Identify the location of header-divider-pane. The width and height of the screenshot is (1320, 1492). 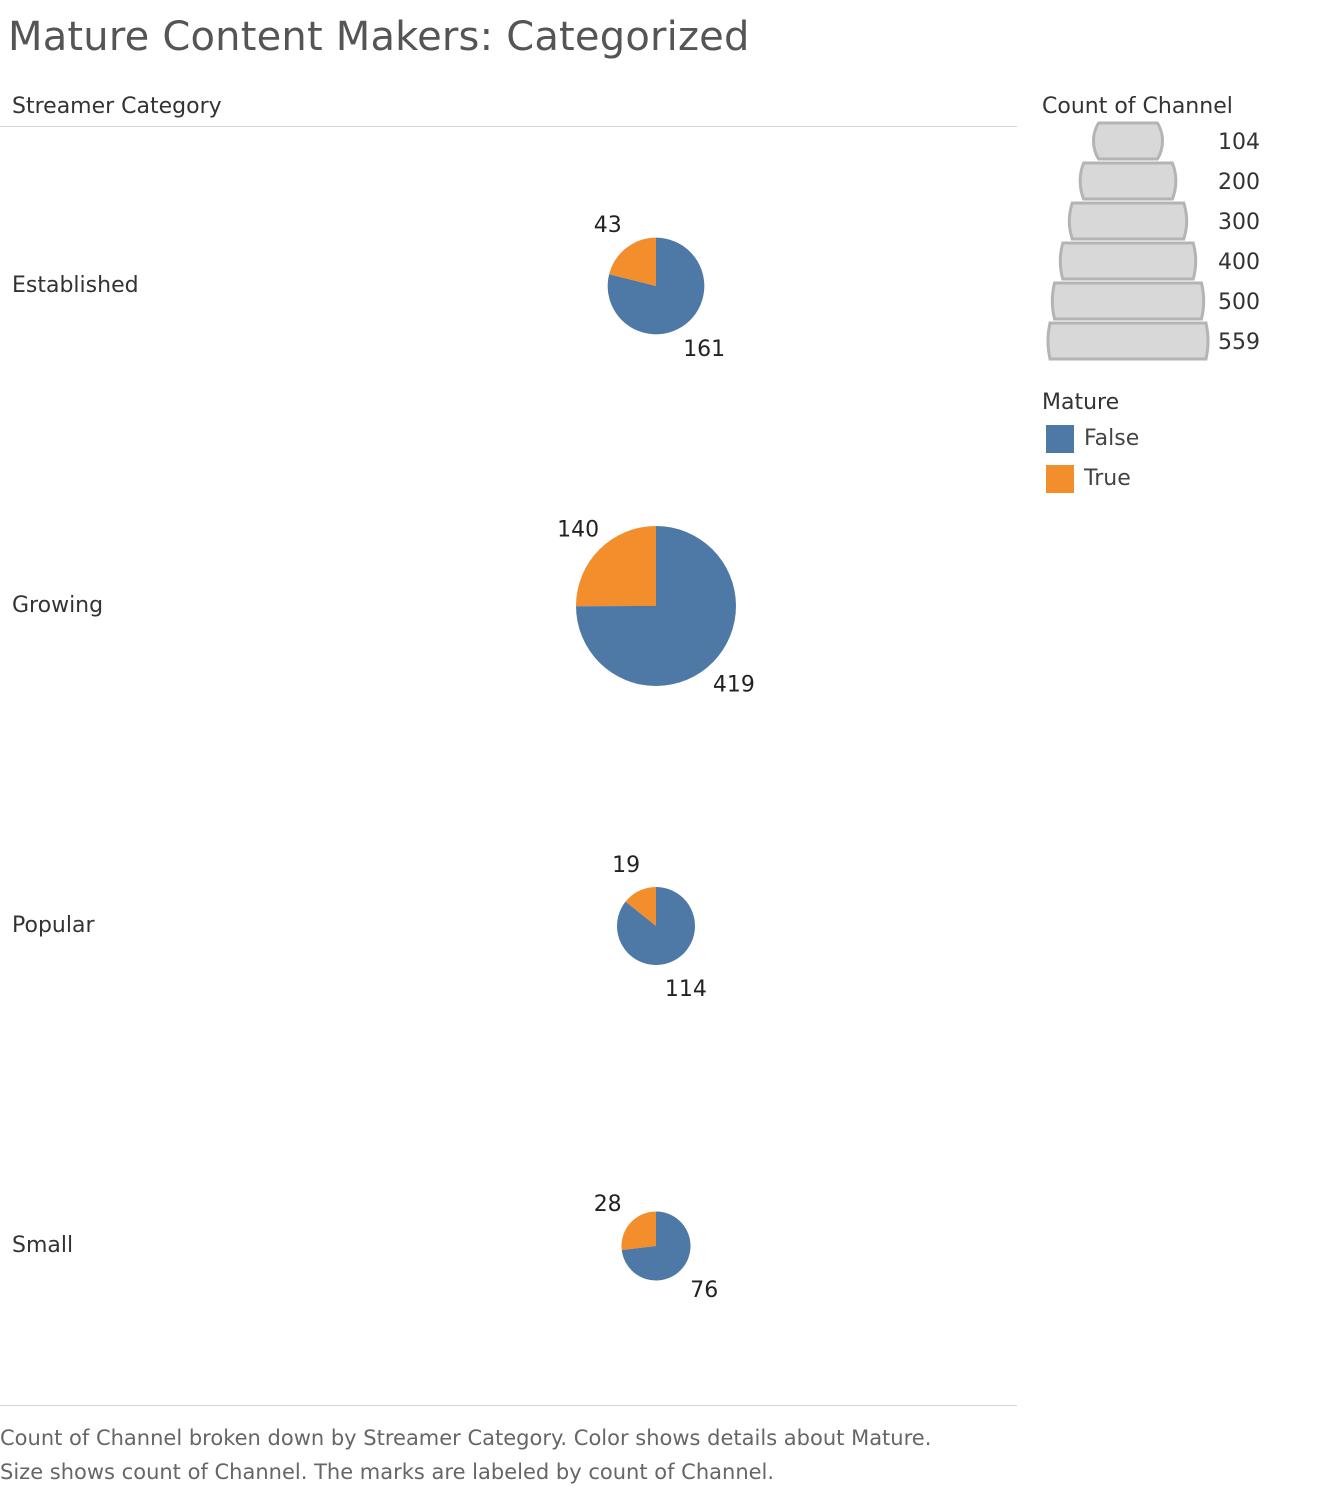
(656, 126).